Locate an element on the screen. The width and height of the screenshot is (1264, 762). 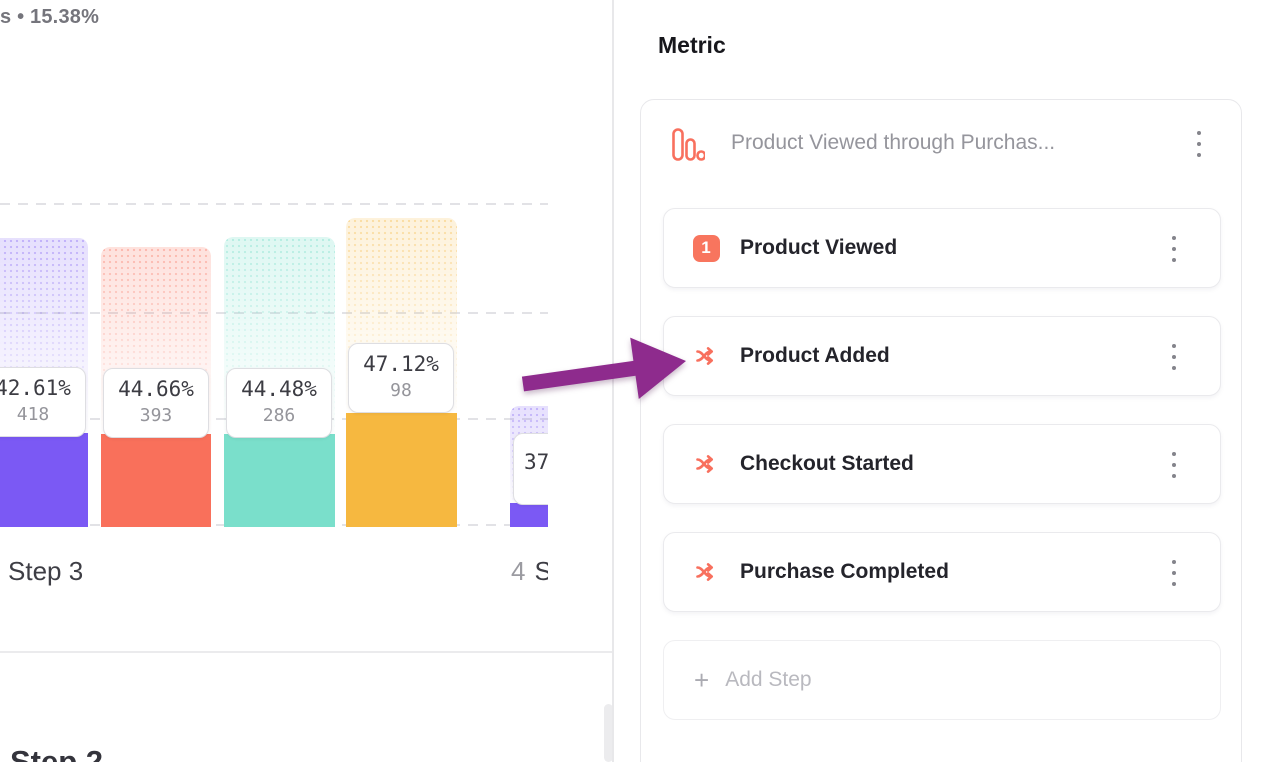
bar-percent: 37 is located at coordinates (536, 462).